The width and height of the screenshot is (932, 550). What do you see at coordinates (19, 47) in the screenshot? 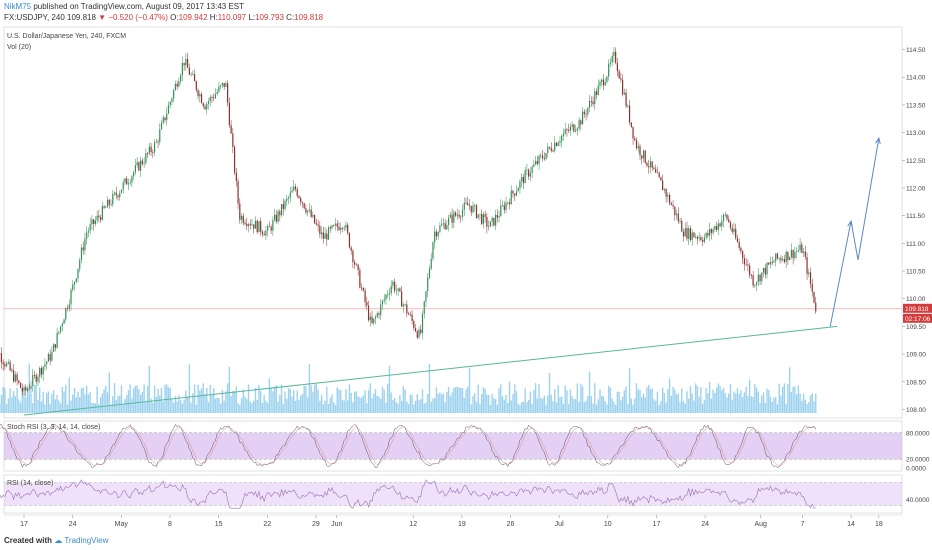
I see `volume-legend: Vol (20)` at bounding box center [19, 47].